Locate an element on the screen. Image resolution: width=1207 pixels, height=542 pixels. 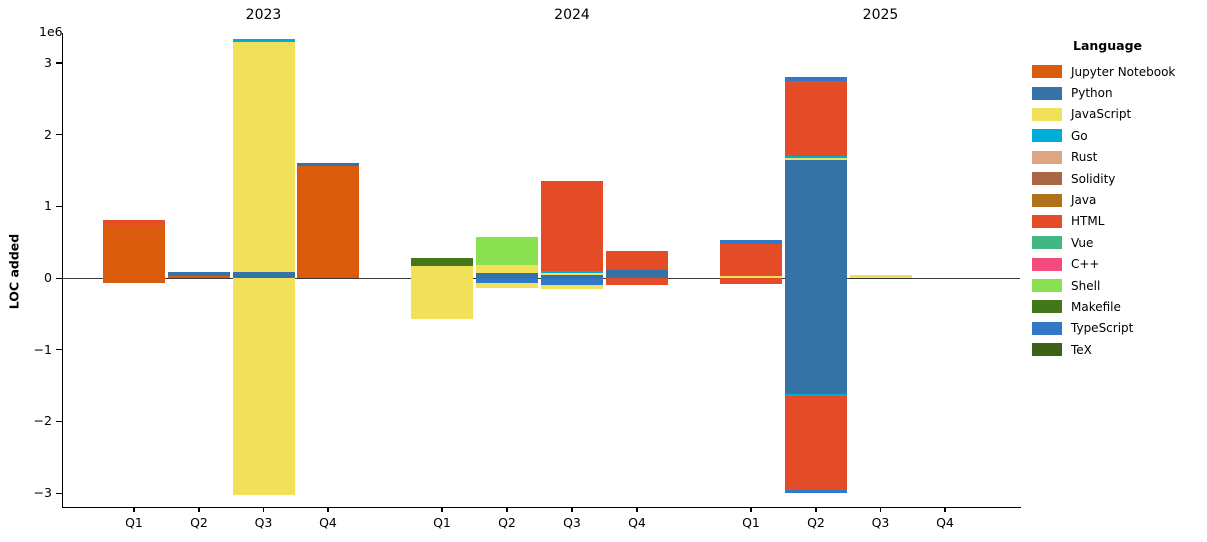
y-tick-label: −3 is located at coordinates (42, 493).